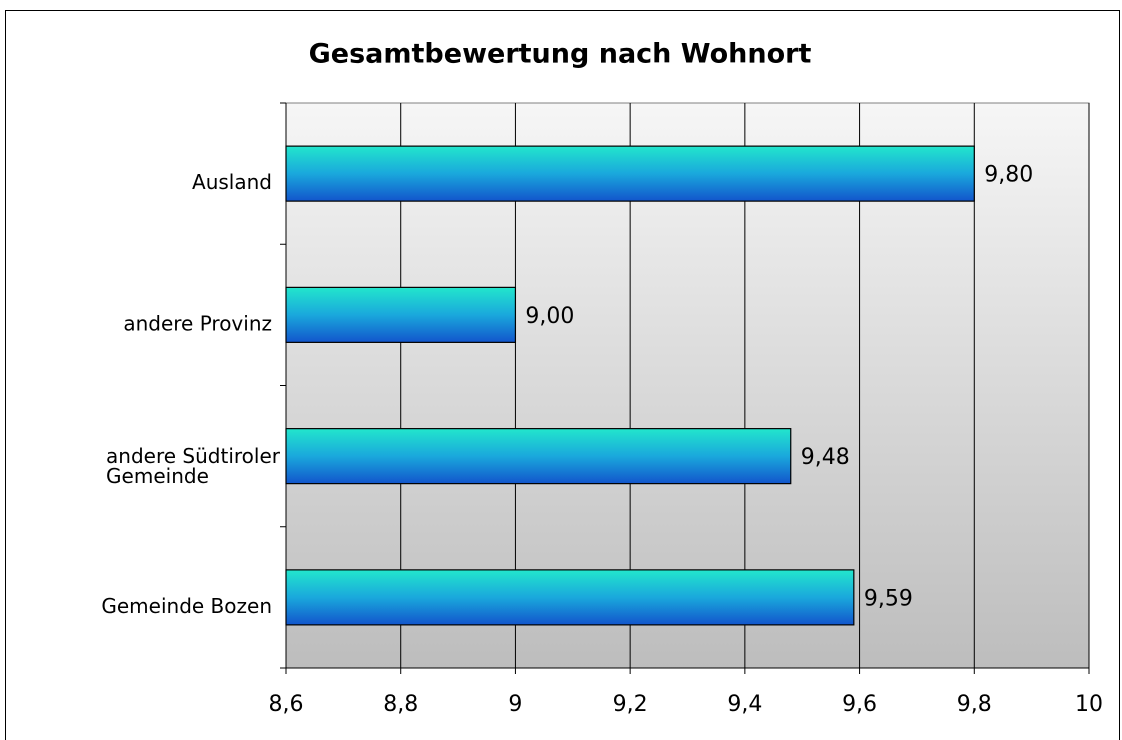  Describe the element at coordinates (515, 704) in the screenshot. I see `x-tick-label: 9` at that location.